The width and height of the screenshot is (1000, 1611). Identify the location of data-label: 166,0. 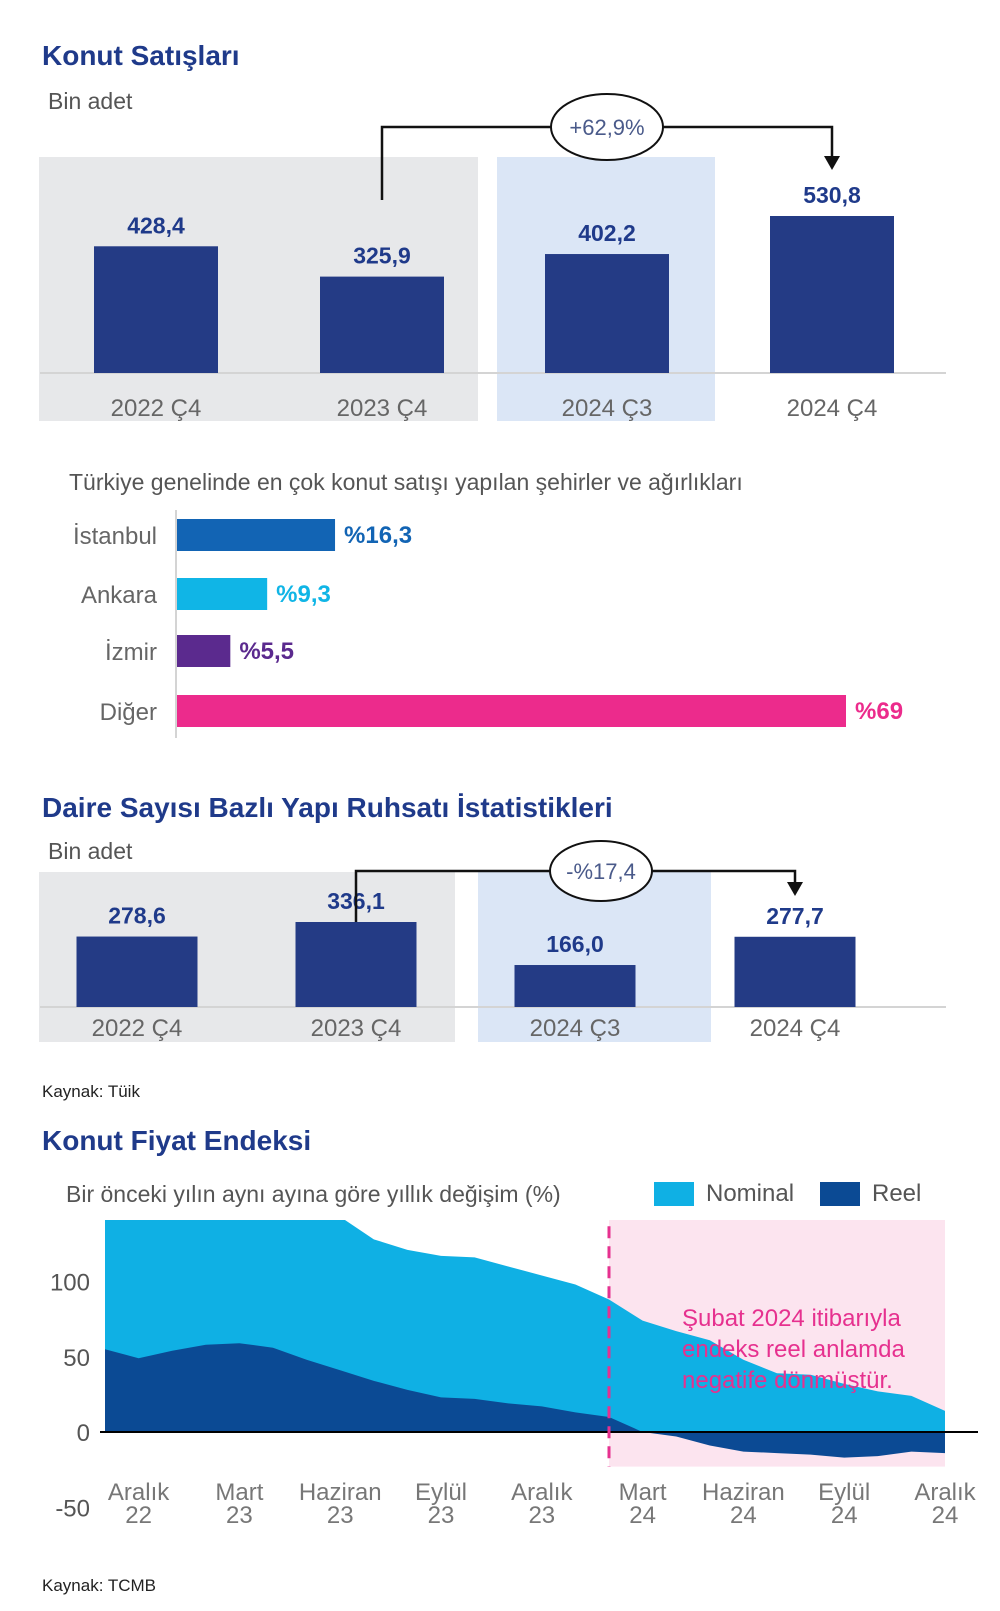
(575, 944).